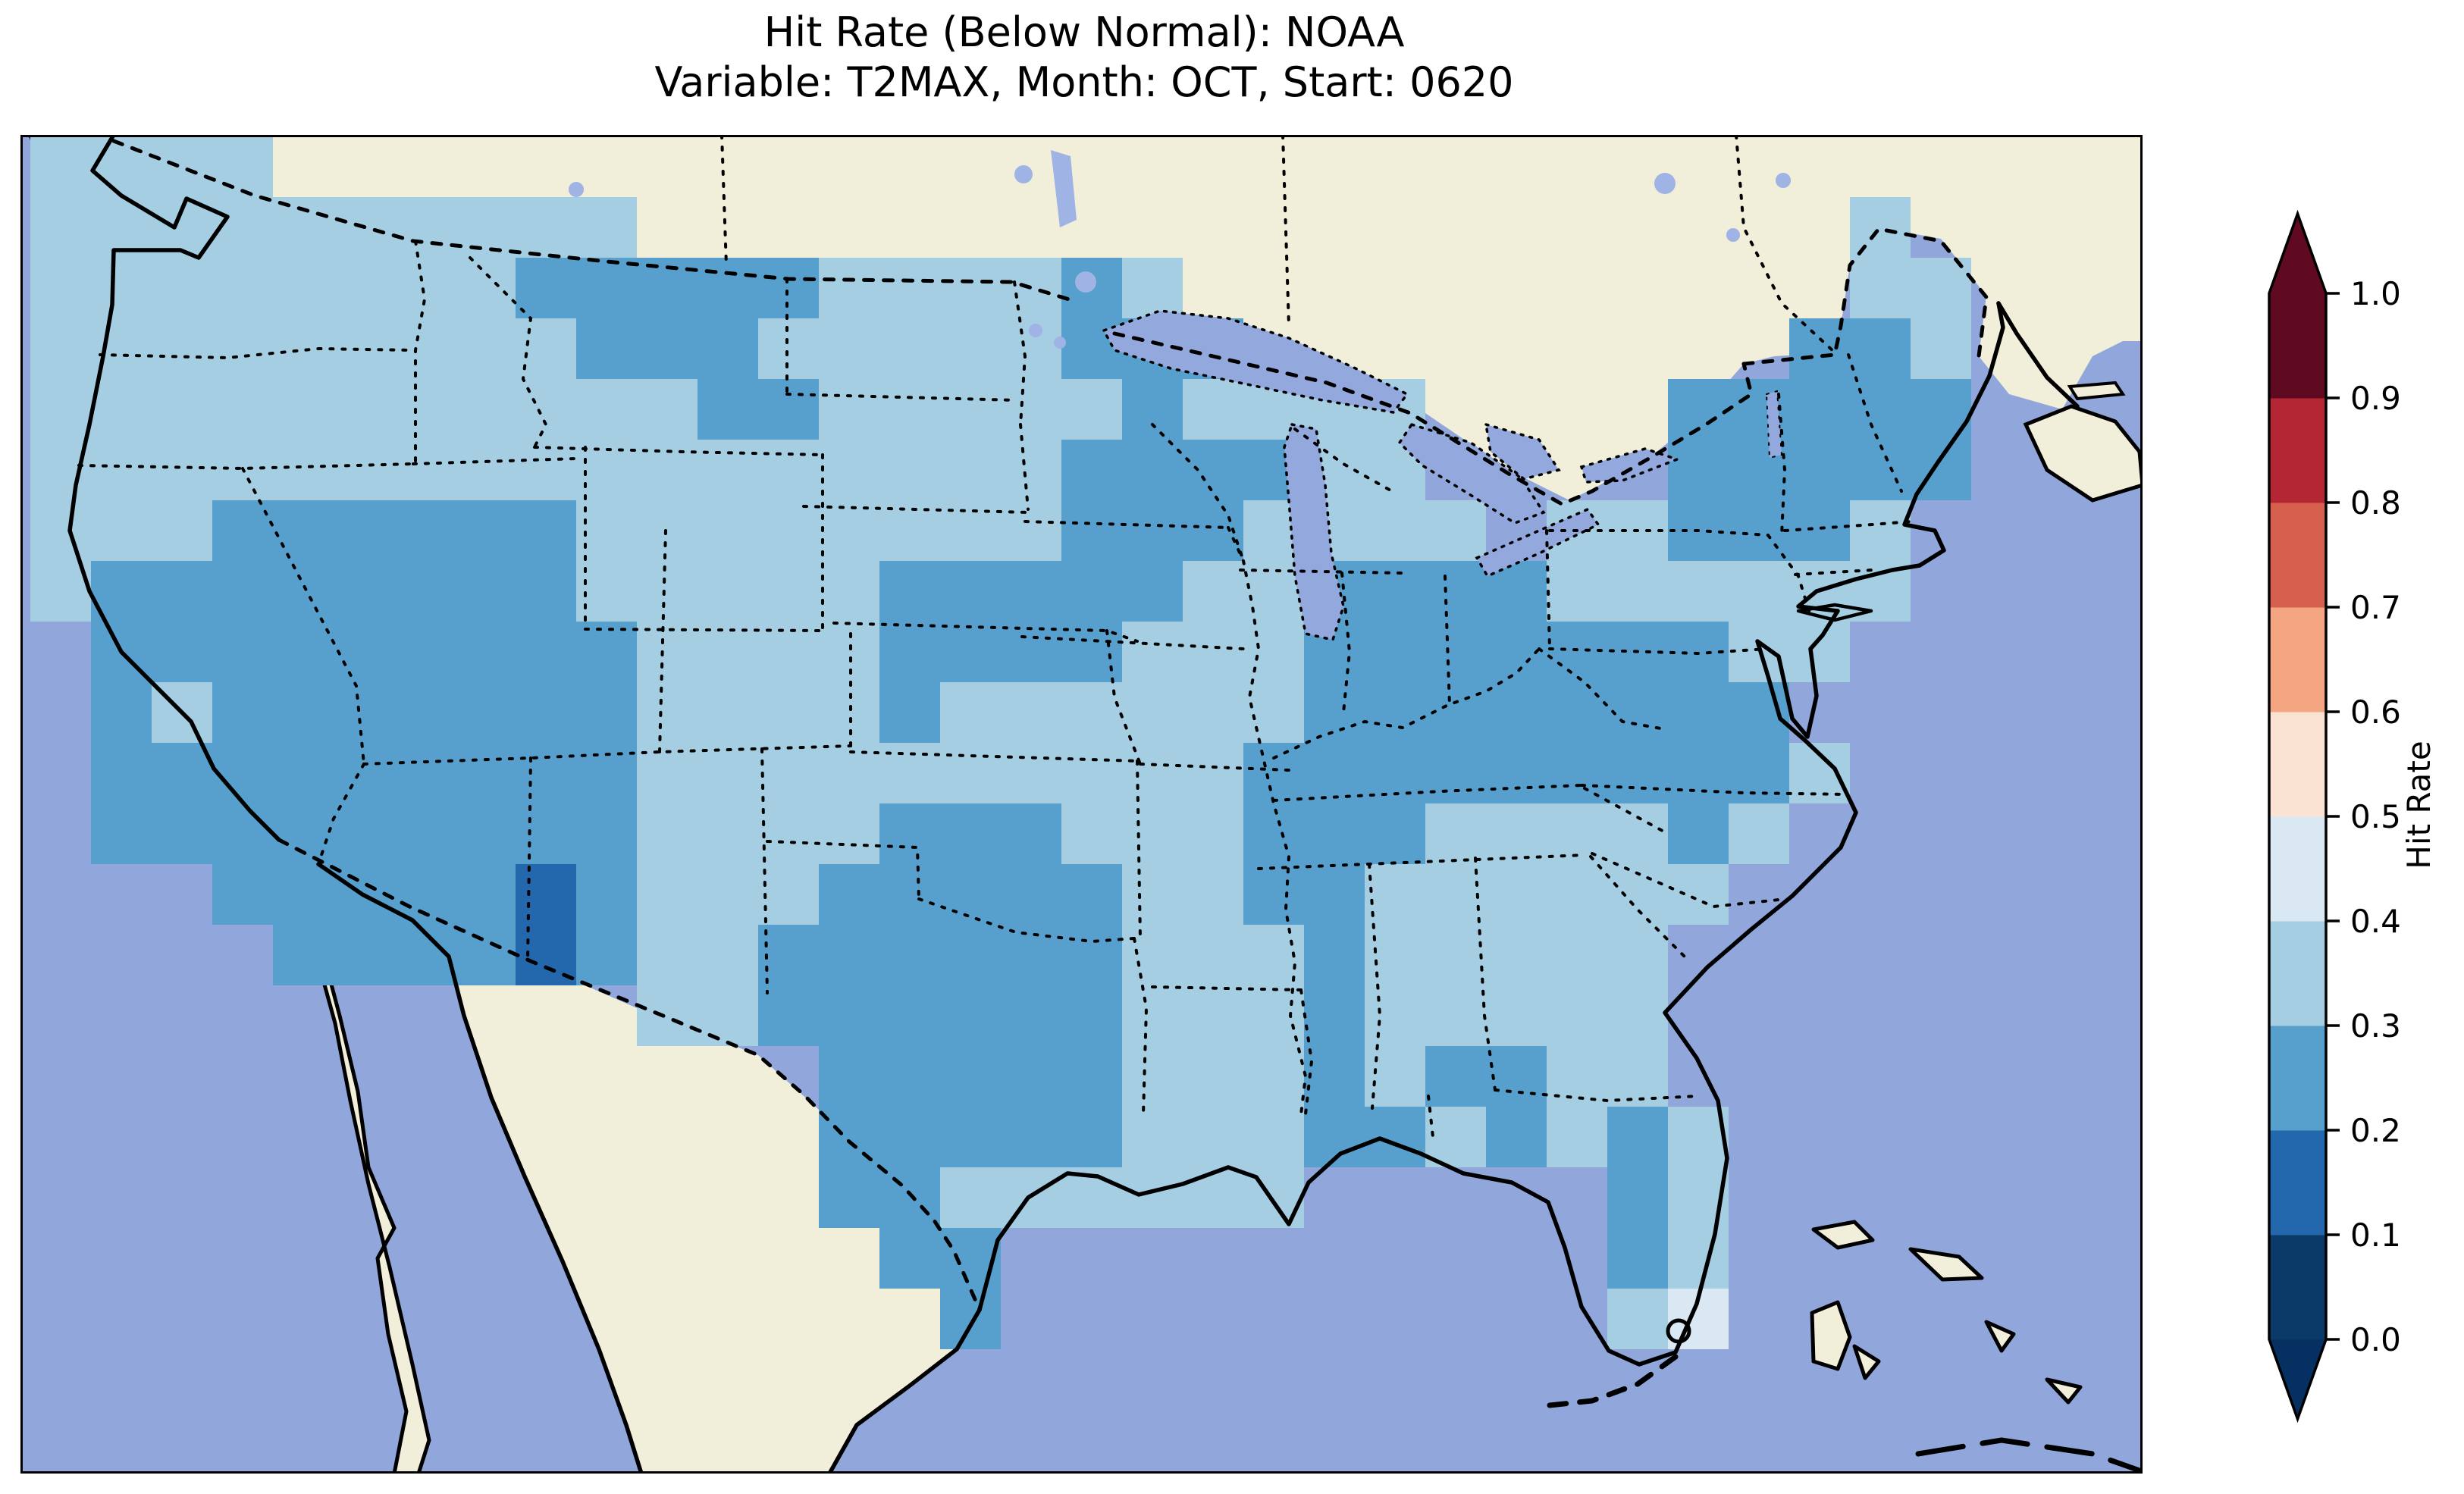 The height and width of the screenshot is (1494, 2464). Describe the element at coordinates (1442, 475) in the screenshot. I see `lakes-layer` at that location.